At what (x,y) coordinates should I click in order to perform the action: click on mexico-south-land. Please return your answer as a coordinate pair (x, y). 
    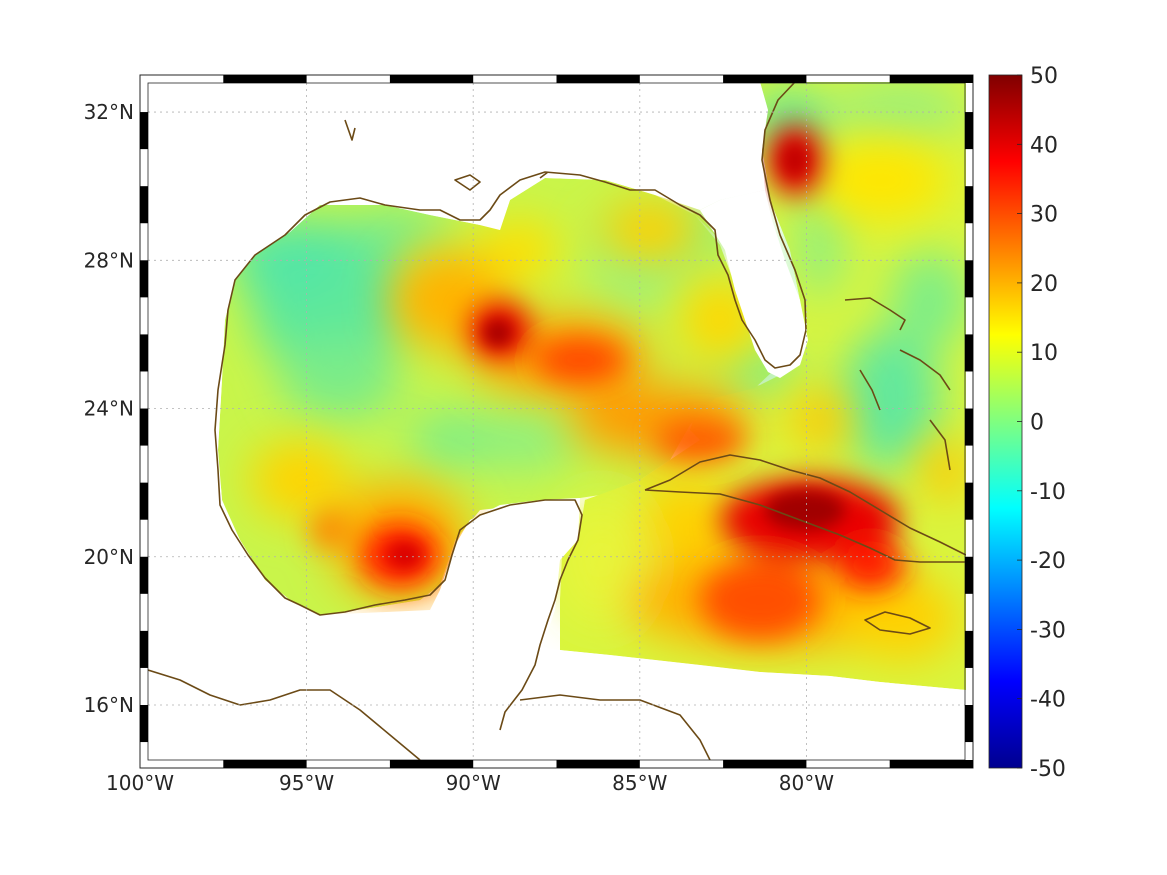
    Looking at the image, I should click on (354, 670).